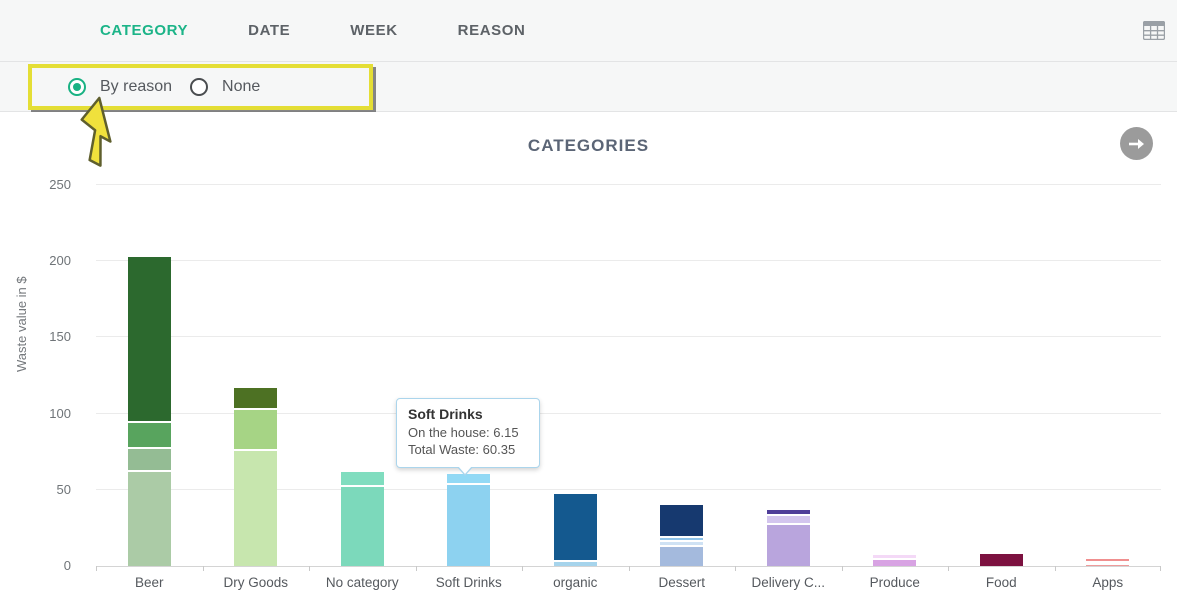  I want to click on annotation-highlight-box: By reason None, so click(200, 87).